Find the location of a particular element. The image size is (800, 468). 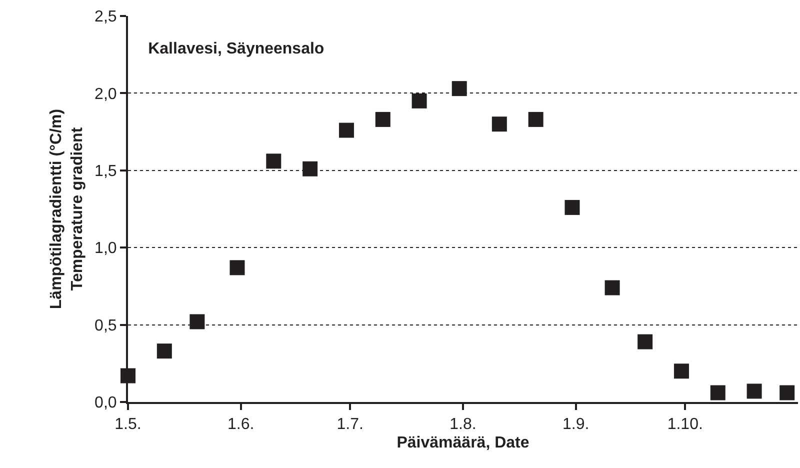

y-tick-label: 2,5 is located at coordinates (105, 17).